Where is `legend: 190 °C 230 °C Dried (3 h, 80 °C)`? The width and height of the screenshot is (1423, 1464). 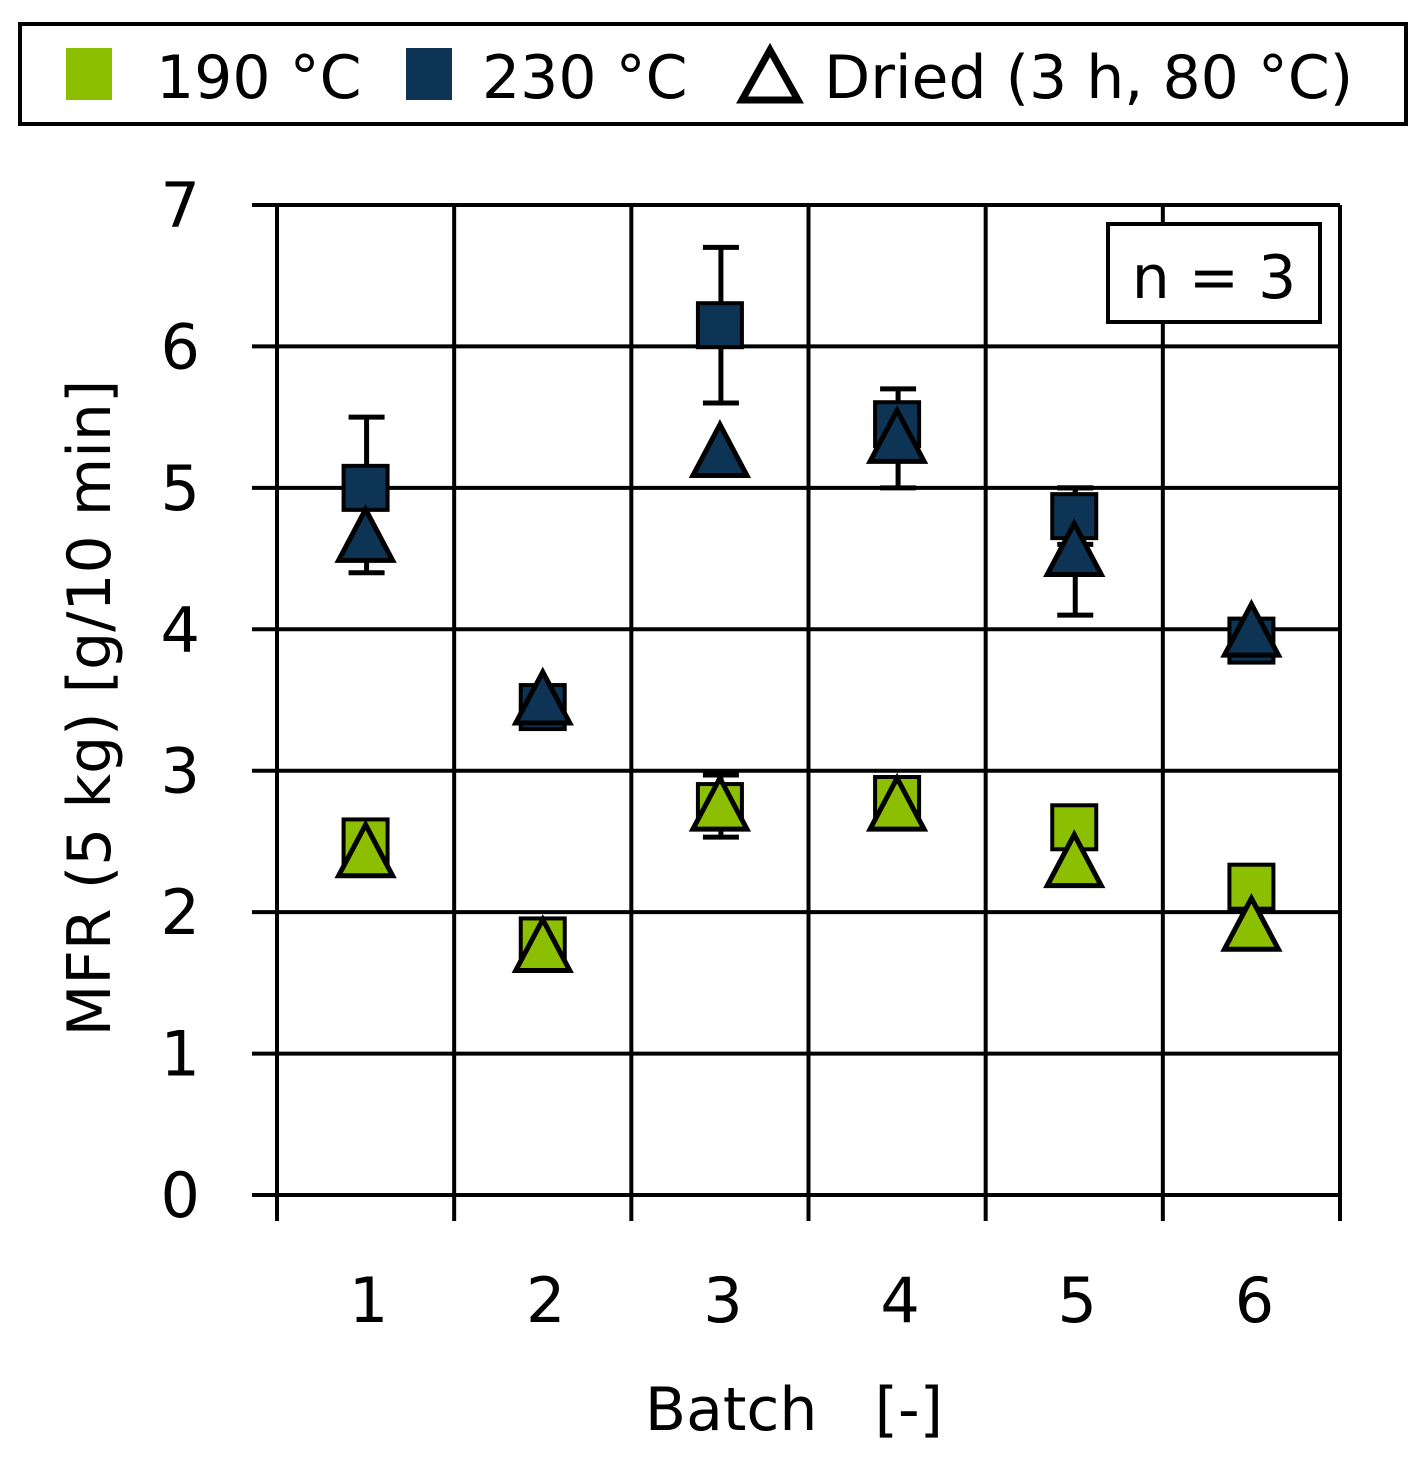 legend: 190 °C 230 °C Dried (3 h, 80 °C) is located at coordinates (713, 74).